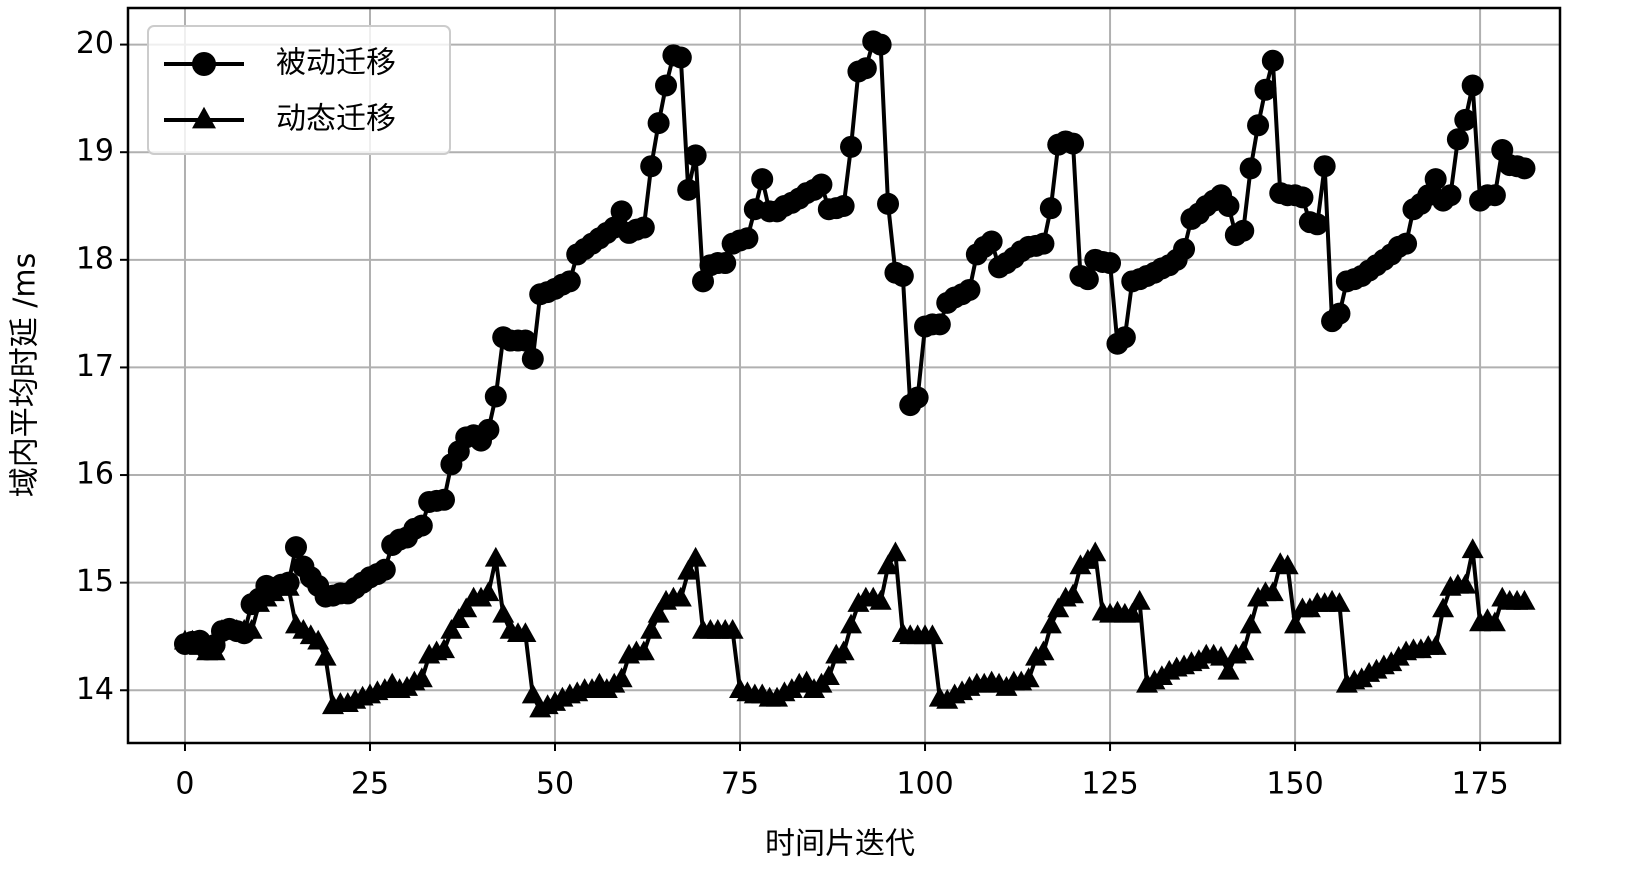 The width and height of the screenshot is (1628, 895). What do you see at coordinates (555, 784) in the screenshot?
I see `x-tick-label: 50` at bounding box center [555, 784].